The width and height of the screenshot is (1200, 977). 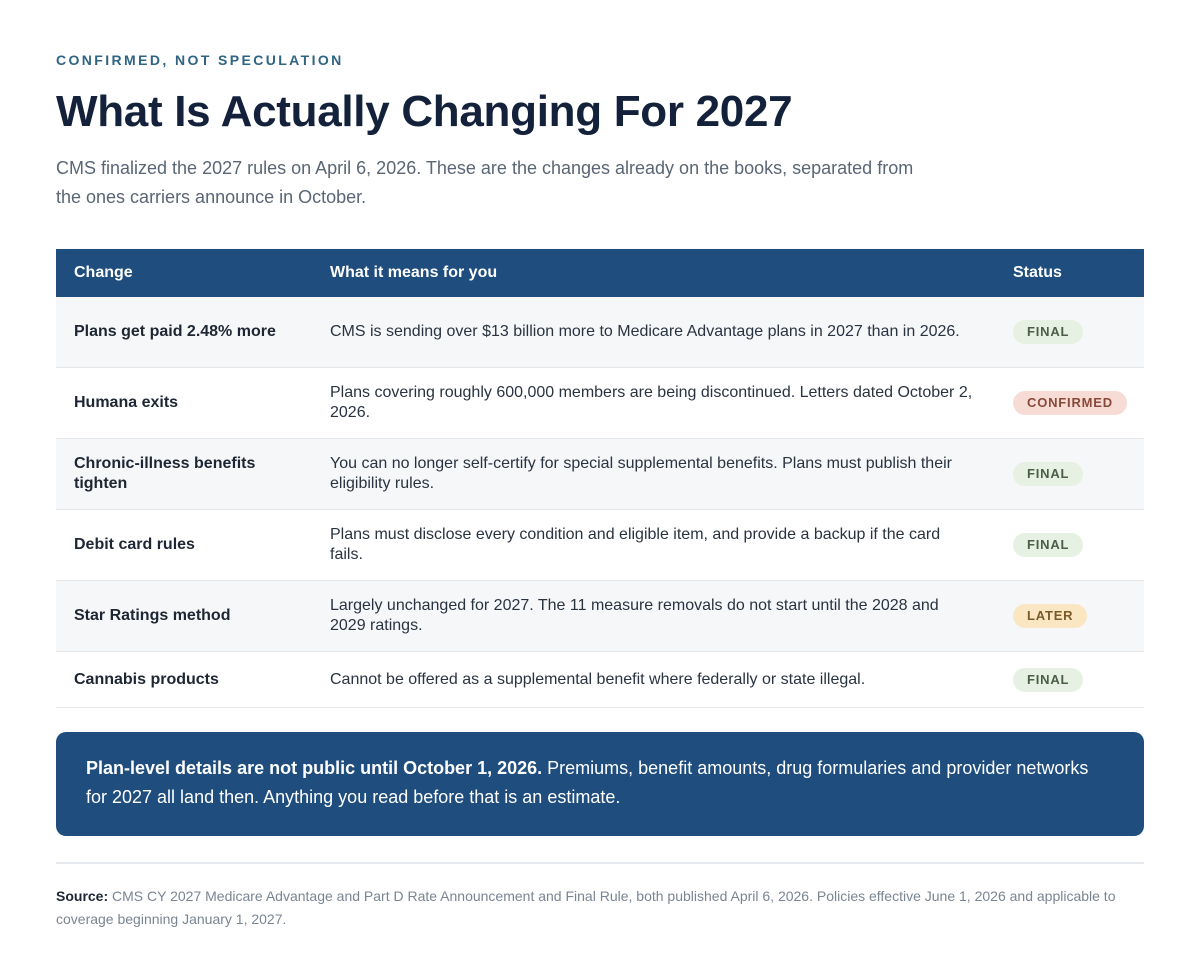 I want to click on column-header-means: What it means for you, so click(x=414, y=272).